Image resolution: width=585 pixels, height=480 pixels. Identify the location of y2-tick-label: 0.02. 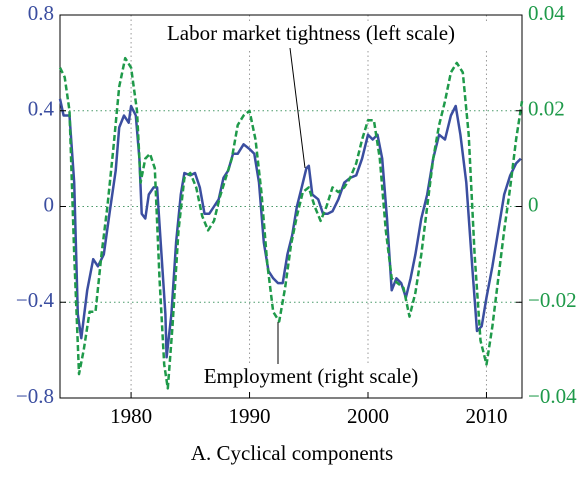
(546, 109).